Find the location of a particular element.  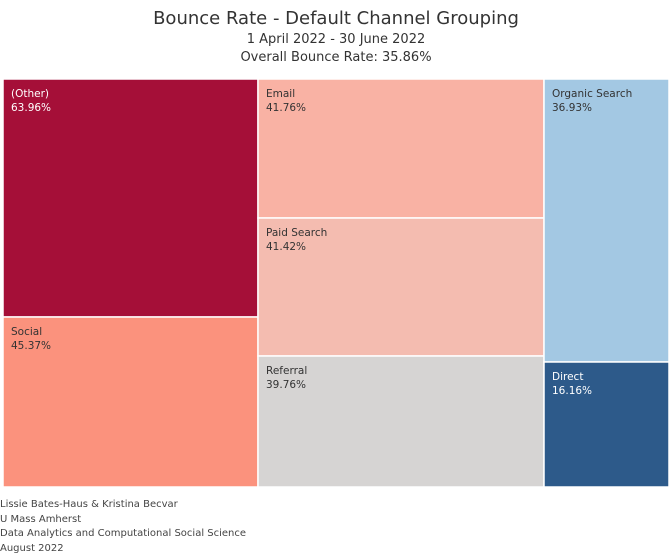

footer-line-date: August 2022 is located at coordinates (32, 548).